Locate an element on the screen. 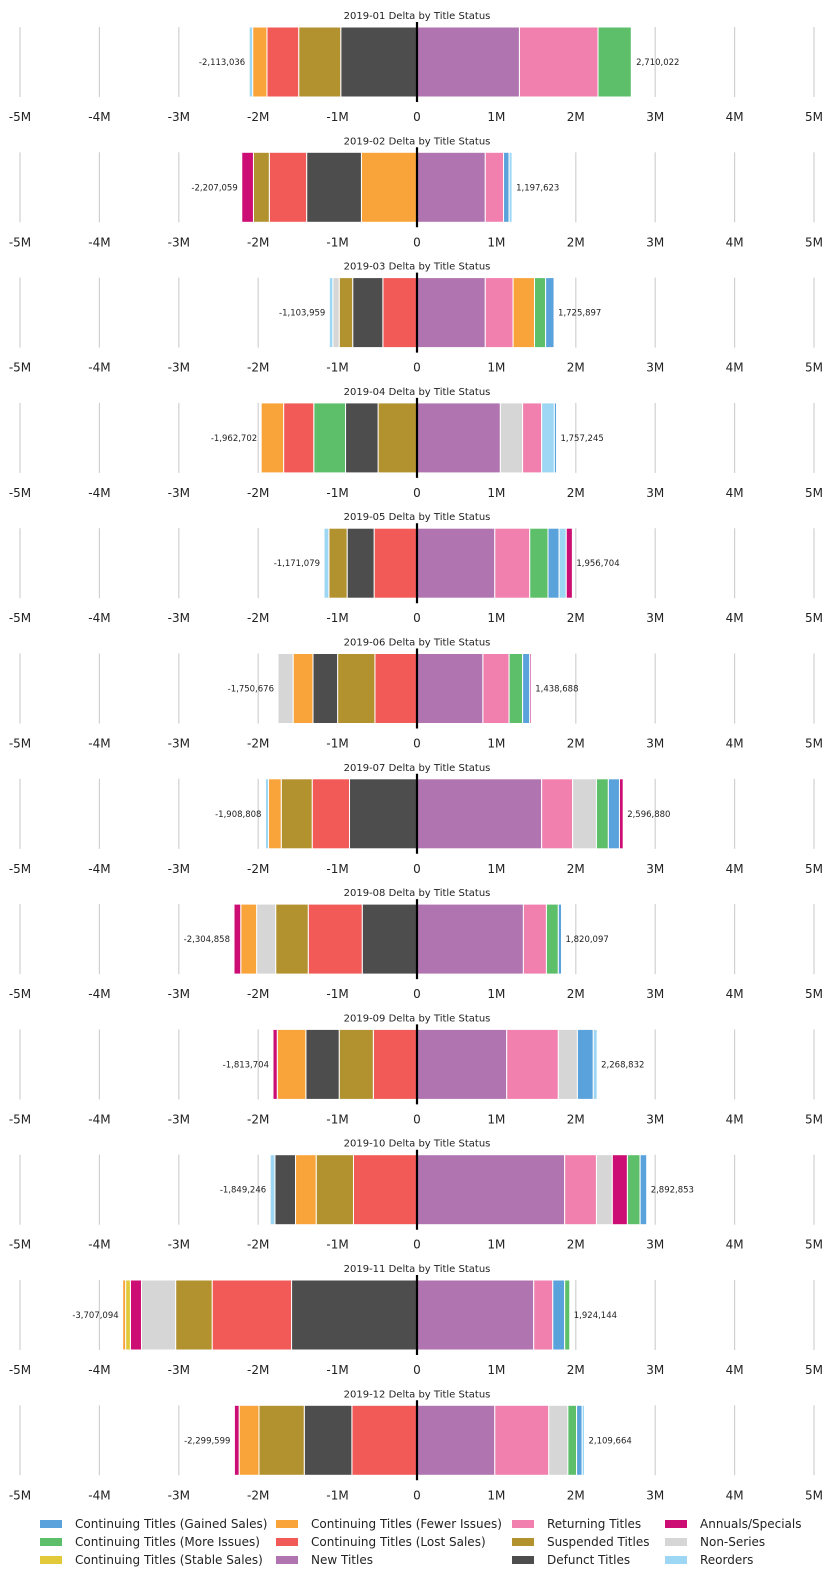  legend-item: Continuing Titles (More Issues) is located at coordinates (158, 1541).